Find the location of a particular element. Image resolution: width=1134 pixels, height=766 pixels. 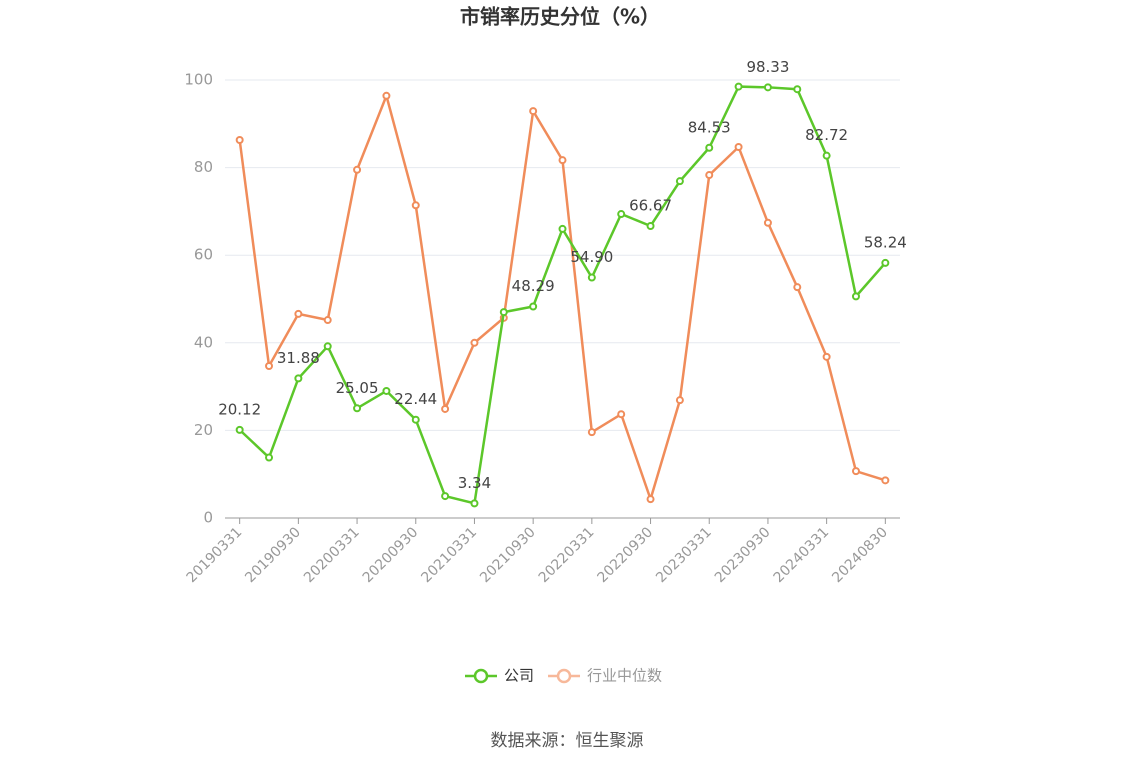

x-tick-label: 20200930 is located at coordinates (391, 555).